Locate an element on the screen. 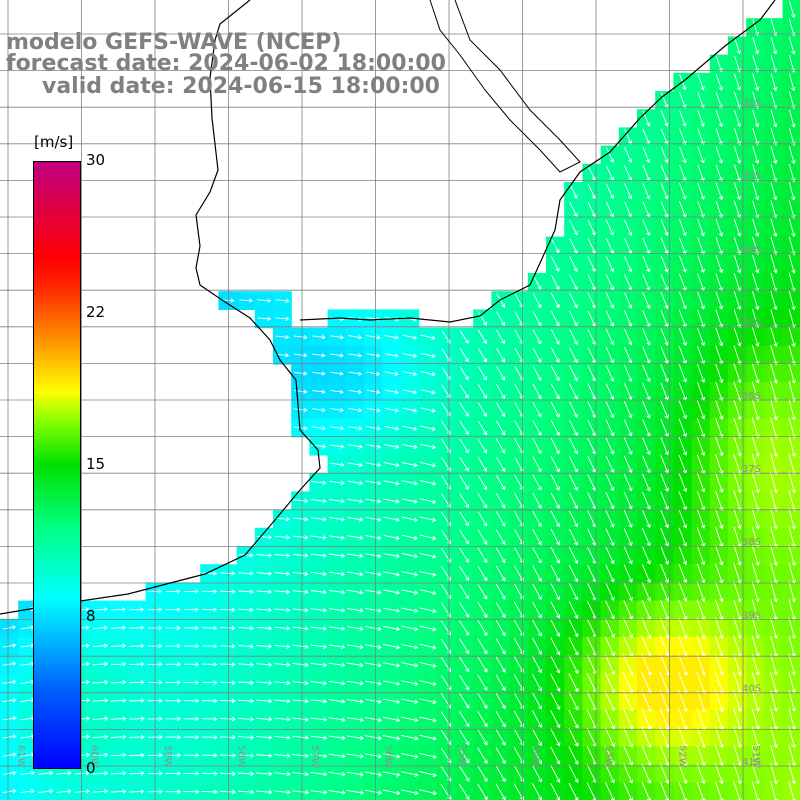  longitude-label: 52W is located at coordinates (682, 756).